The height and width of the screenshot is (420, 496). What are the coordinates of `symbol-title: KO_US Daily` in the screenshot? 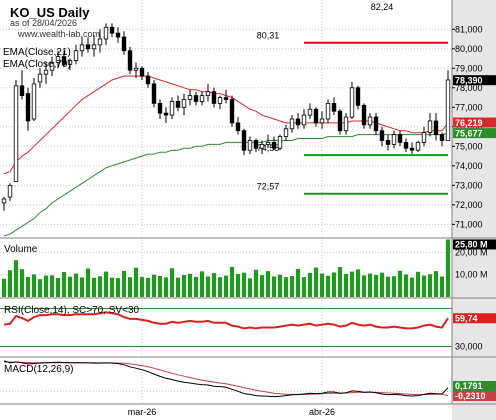 It's located at (50, 12).